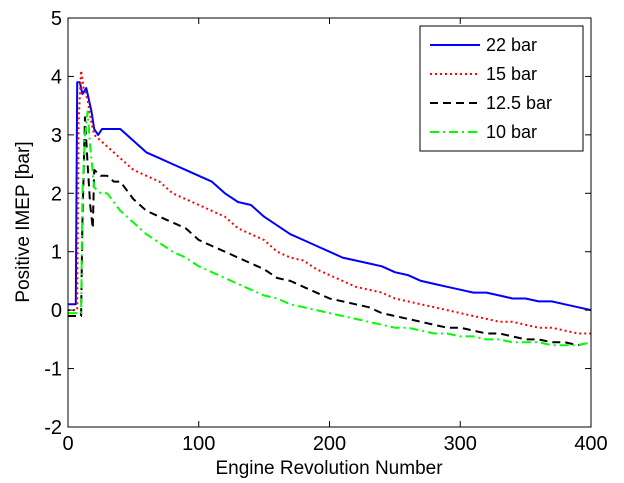  What do you see at coordinates (198, 444) in the screenshot?
I see `x-tick-label: 100` at bounding box center [198, 444].